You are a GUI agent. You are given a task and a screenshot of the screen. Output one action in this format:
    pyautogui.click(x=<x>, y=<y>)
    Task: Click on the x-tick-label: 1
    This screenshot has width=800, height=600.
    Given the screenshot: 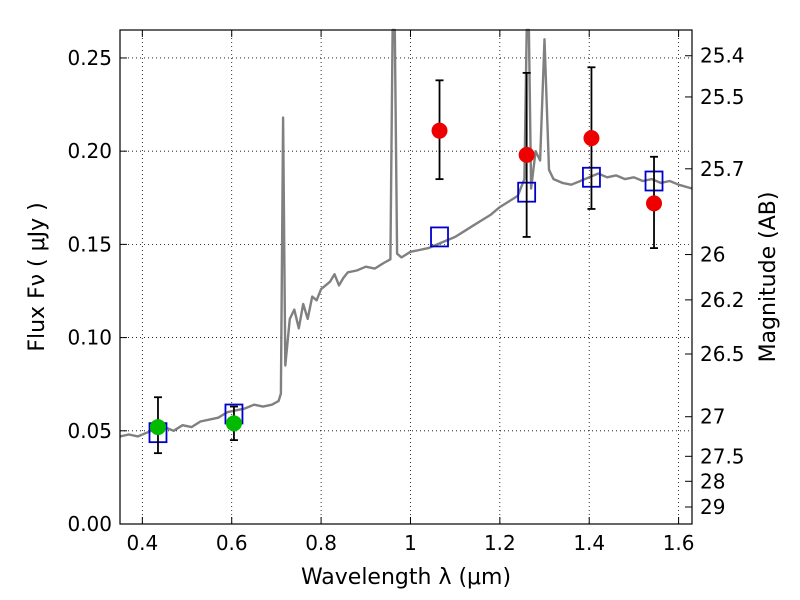 What is the action you would take?
    pyautogui.click(x=410, y=543)
    